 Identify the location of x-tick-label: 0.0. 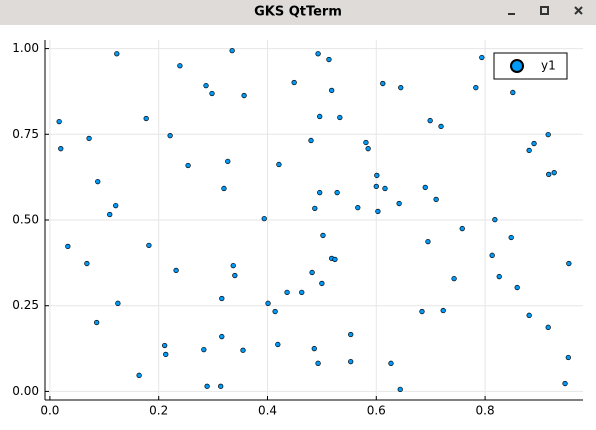
(49, 411).